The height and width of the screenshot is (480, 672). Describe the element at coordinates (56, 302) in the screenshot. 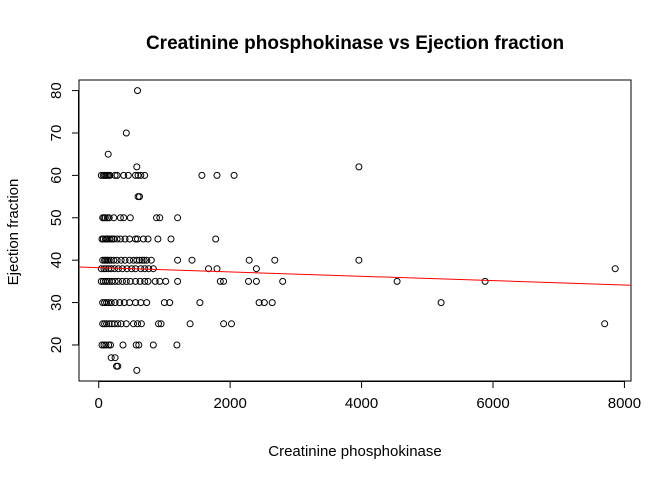

I see `y-tick-label: 30` at that location.